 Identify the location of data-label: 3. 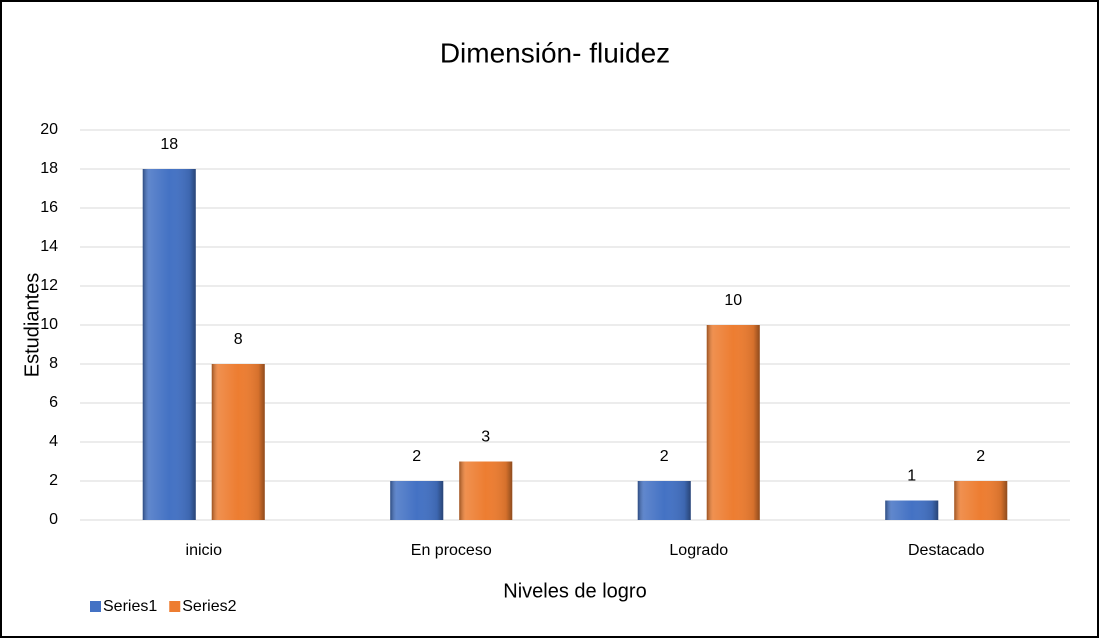
(485, 437).